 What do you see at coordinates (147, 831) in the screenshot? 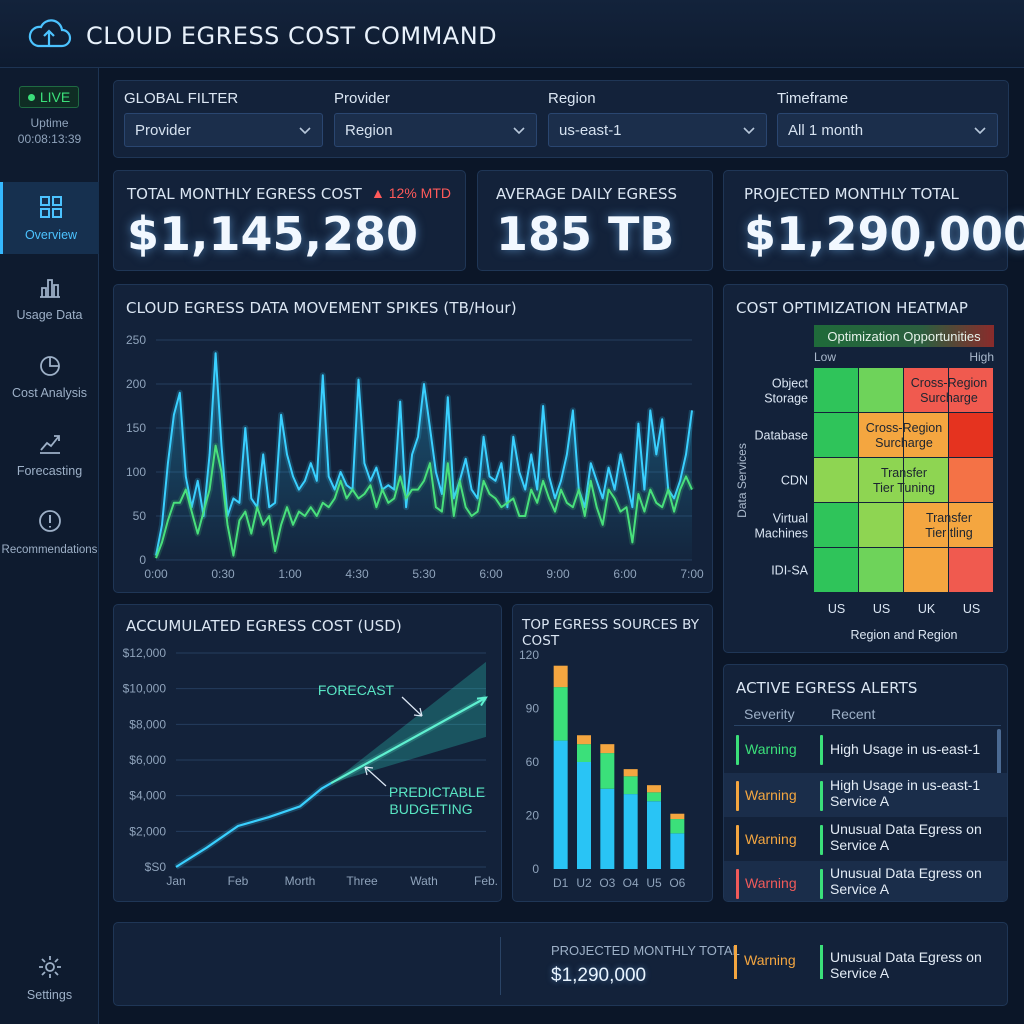
I see `y-tick-label: $2,000` at bounding box center [147, 831].